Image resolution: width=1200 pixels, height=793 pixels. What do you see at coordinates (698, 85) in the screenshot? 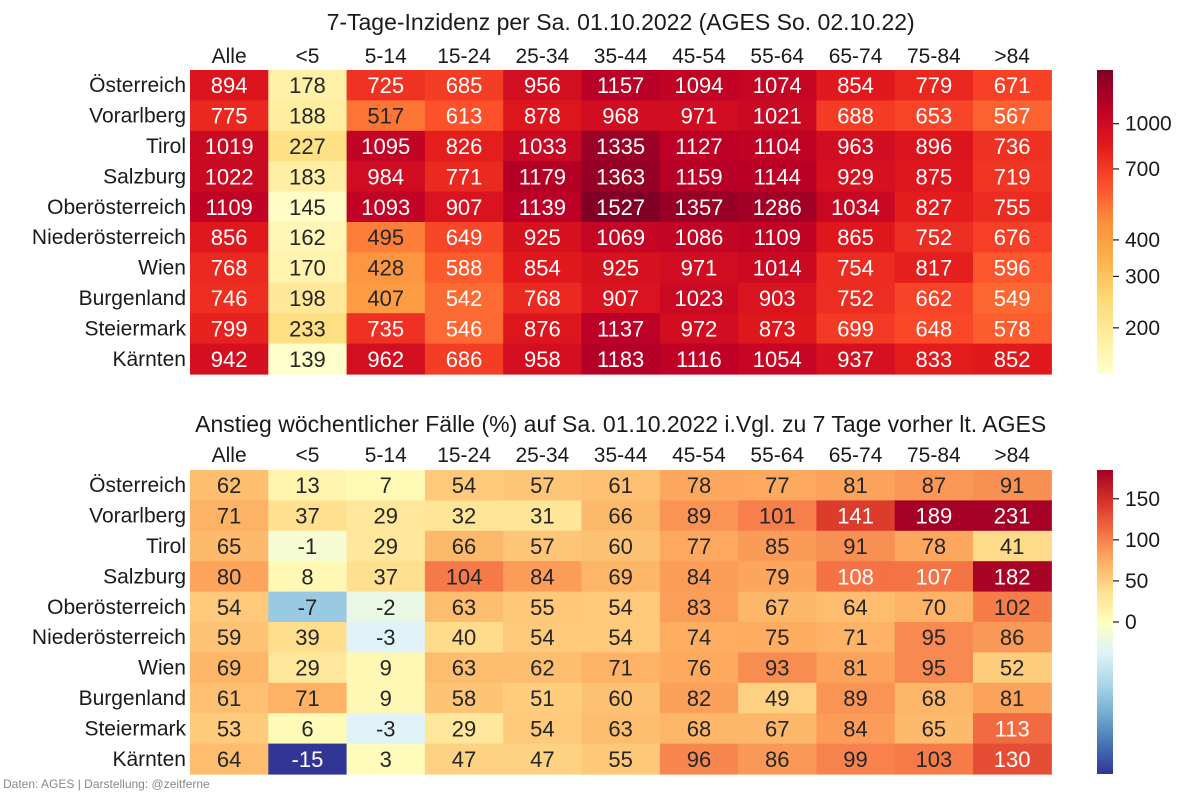
I see `cell-value-label: 1094` at bounding box center [698, 85].